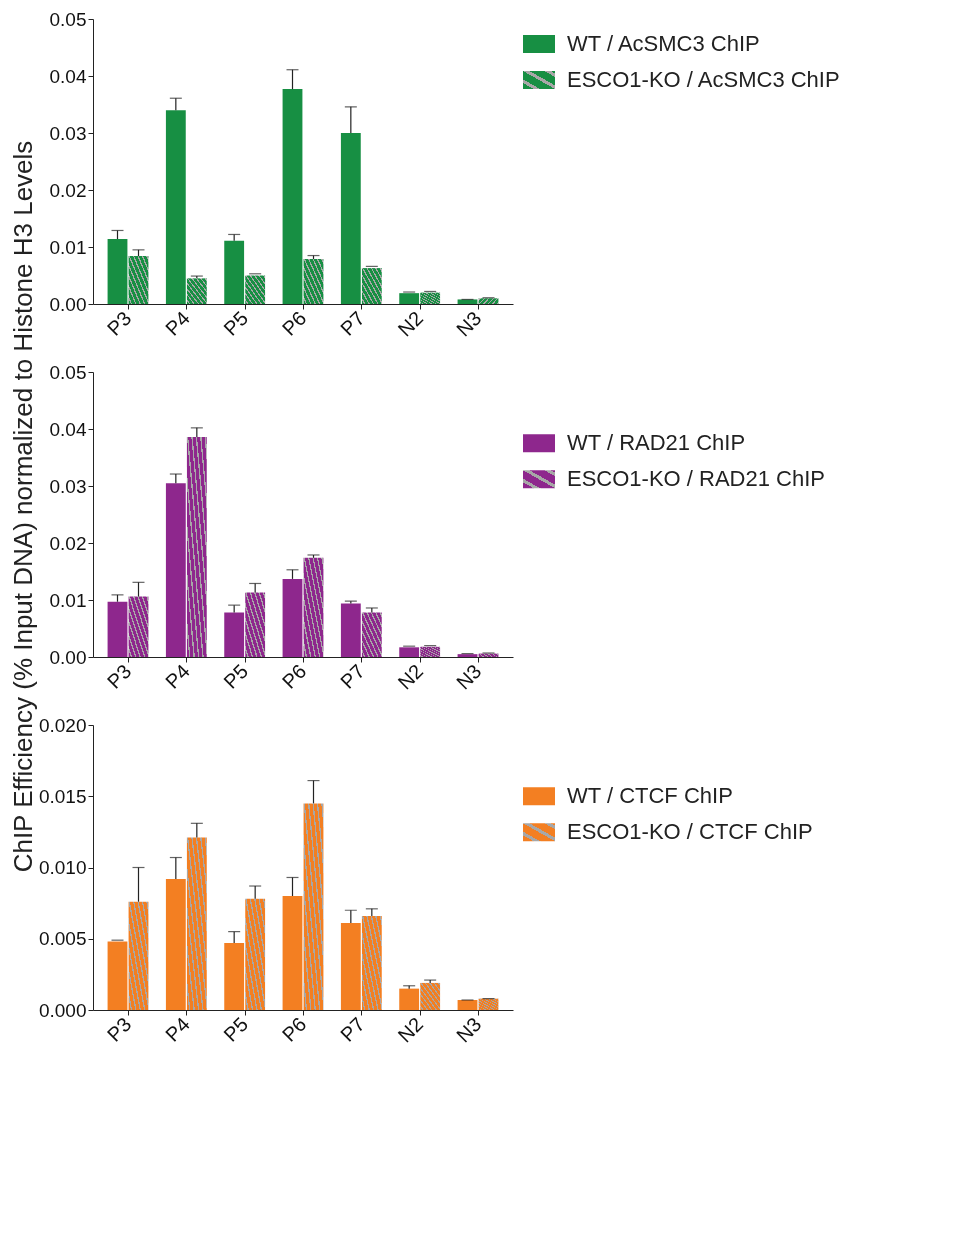  Describe the element at coordinates (663, 43) in the screenshot. I see `legend-label: WT / AcSMC3 ChIP` at that location.